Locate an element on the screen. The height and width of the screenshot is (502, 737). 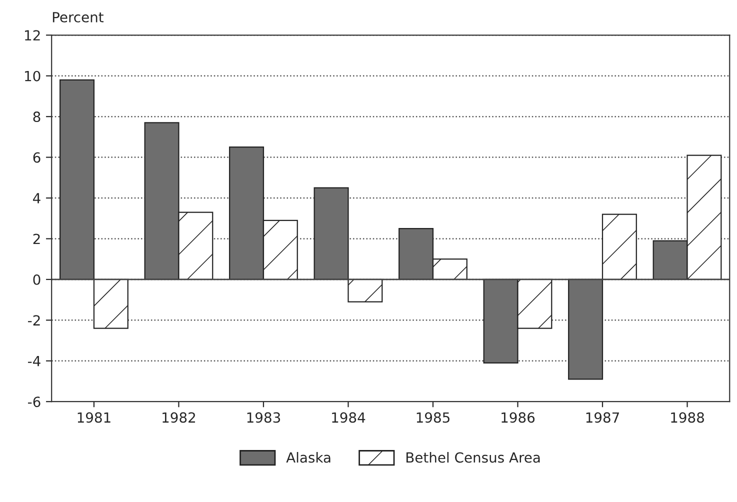
legend-label: Bethel Census Area is located at coordinates (473, 457).